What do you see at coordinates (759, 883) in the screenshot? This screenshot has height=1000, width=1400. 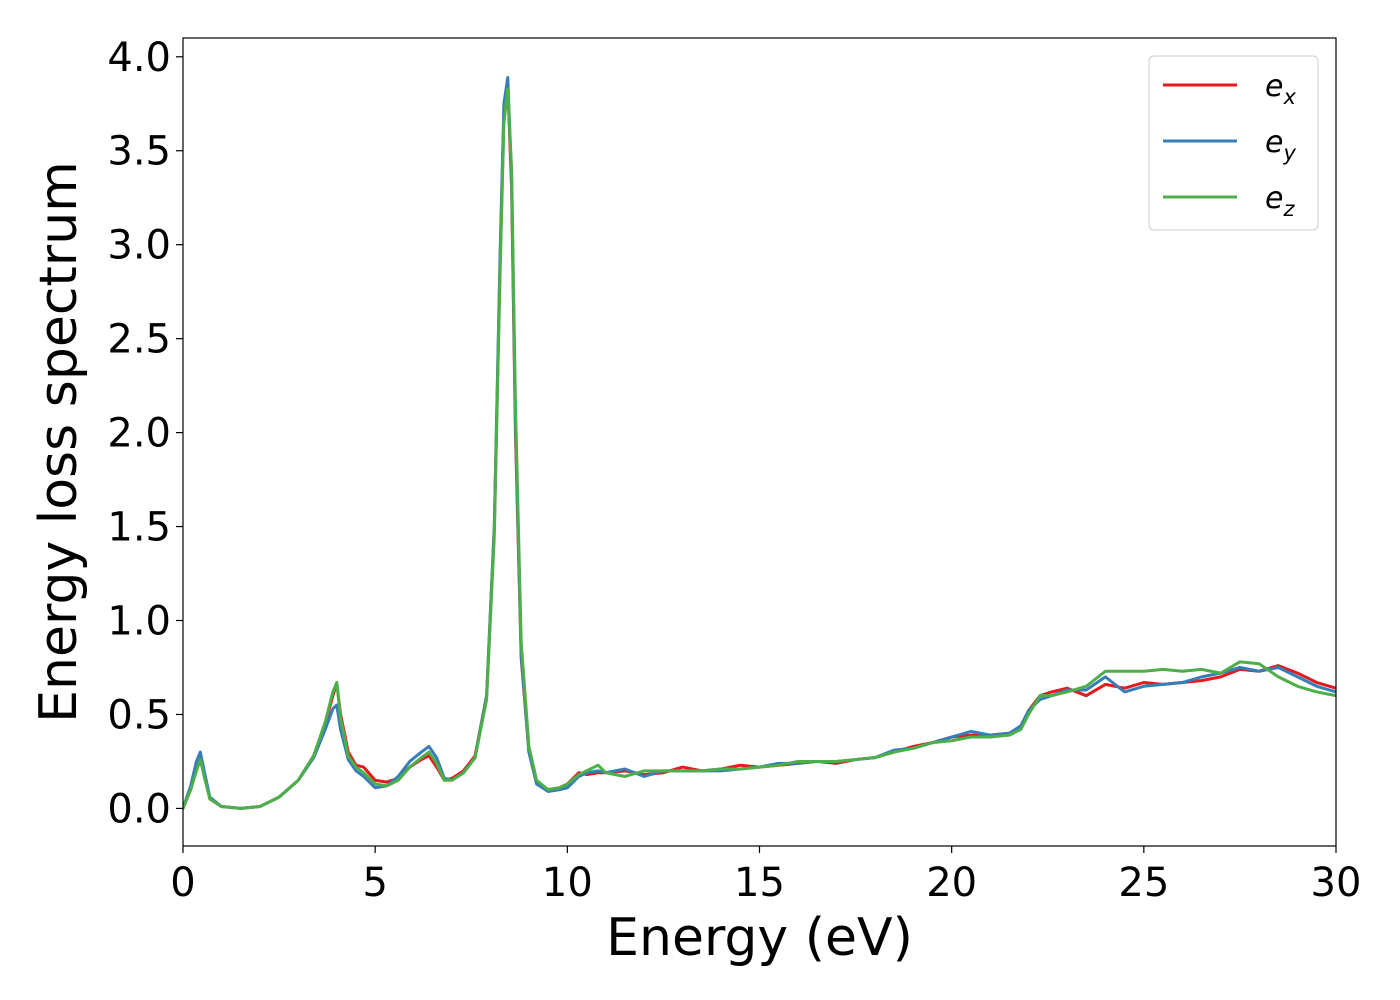 I see `x-tick-label: 15` at bounding box center [759, 883].